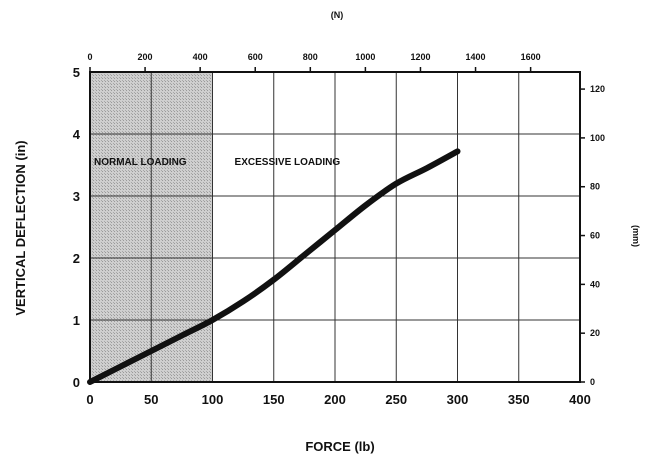  What do you see at coordinates (20, 227) in the screenshot?
I see `y-axis-title: VERTICAL DEFLECTION (in)` at bounding box center [20, 227].